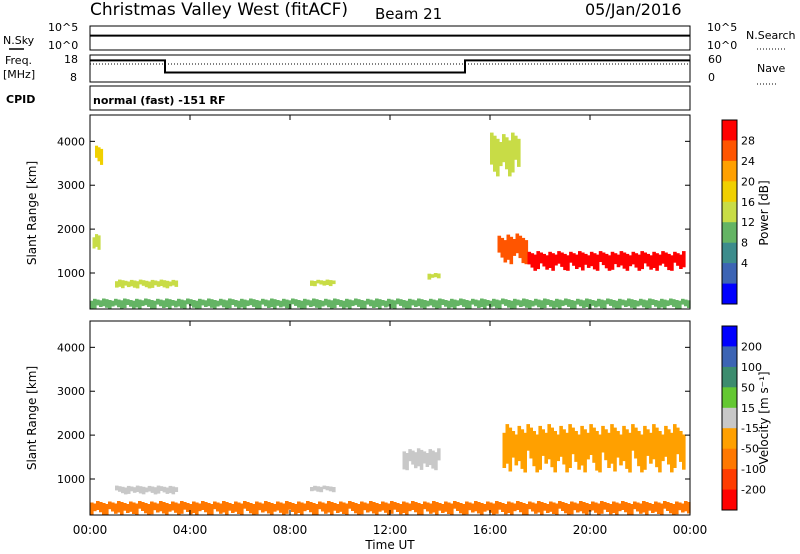 This screenshot has width=800, height=554. What do you see at coordinates (390, 530) in the screenshot?
I see `x-tick-label: 12:00` at bounding box center [390, 530].